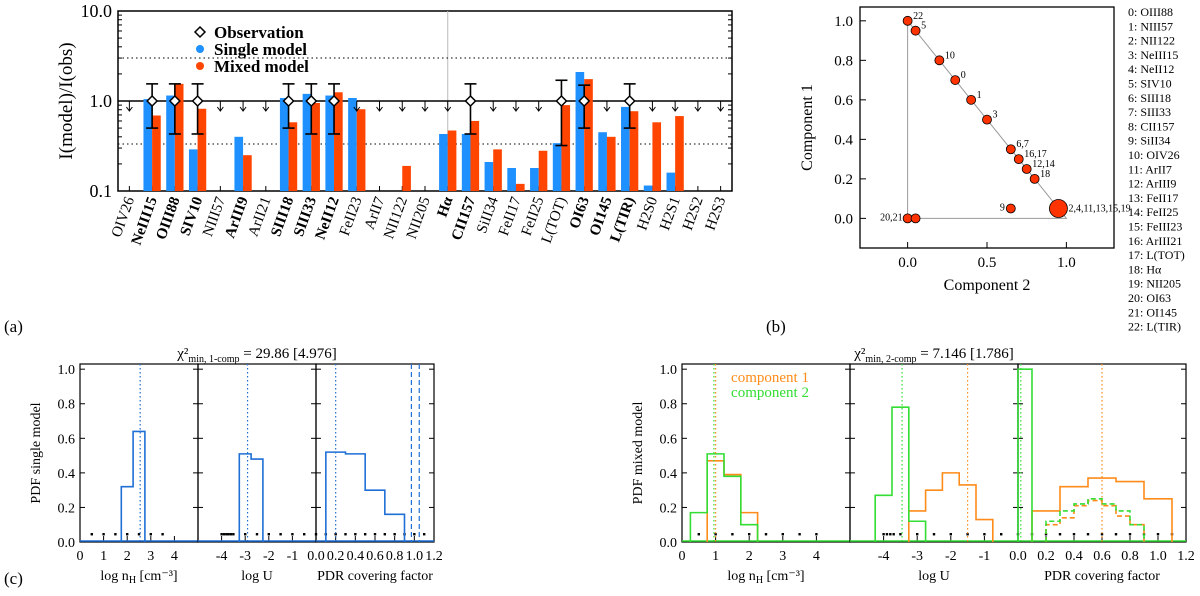 Image resolution: width=1200 pixels, height=596 pixels. I want to click on x-tick-label: -3, so click(917, 556).